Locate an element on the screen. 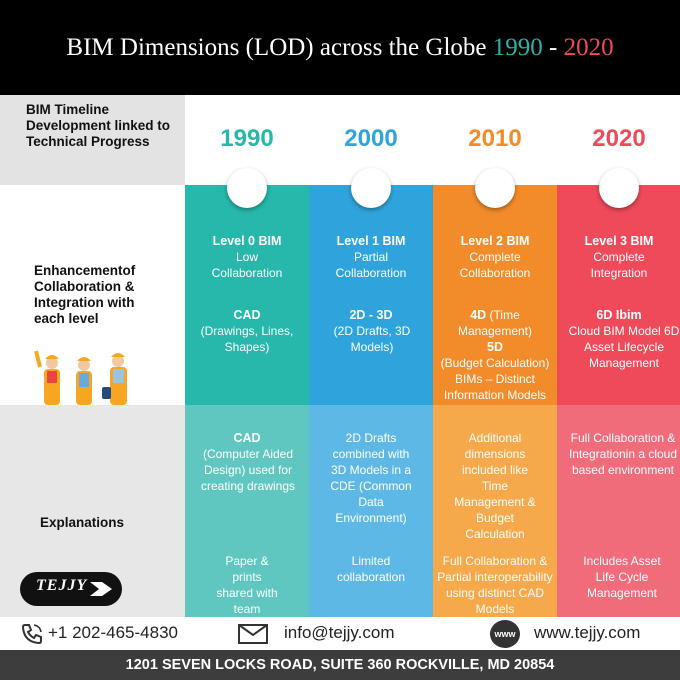 Image resolution: width=680 pixels, height=680 pixels. phone-icon is located at coordinates (31, 634).